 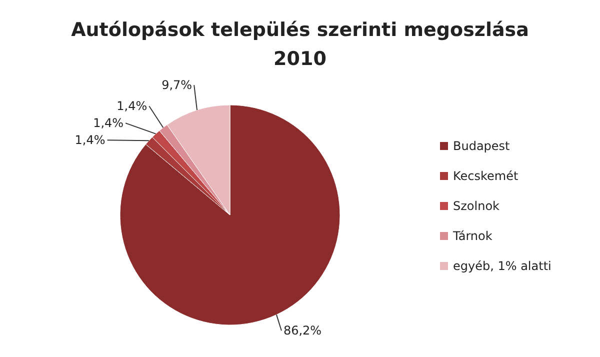 What do you see at coordinates (472, 236) in the screenshot?
I see `legend-label: Tárnok` at bounding box center [472, 236].